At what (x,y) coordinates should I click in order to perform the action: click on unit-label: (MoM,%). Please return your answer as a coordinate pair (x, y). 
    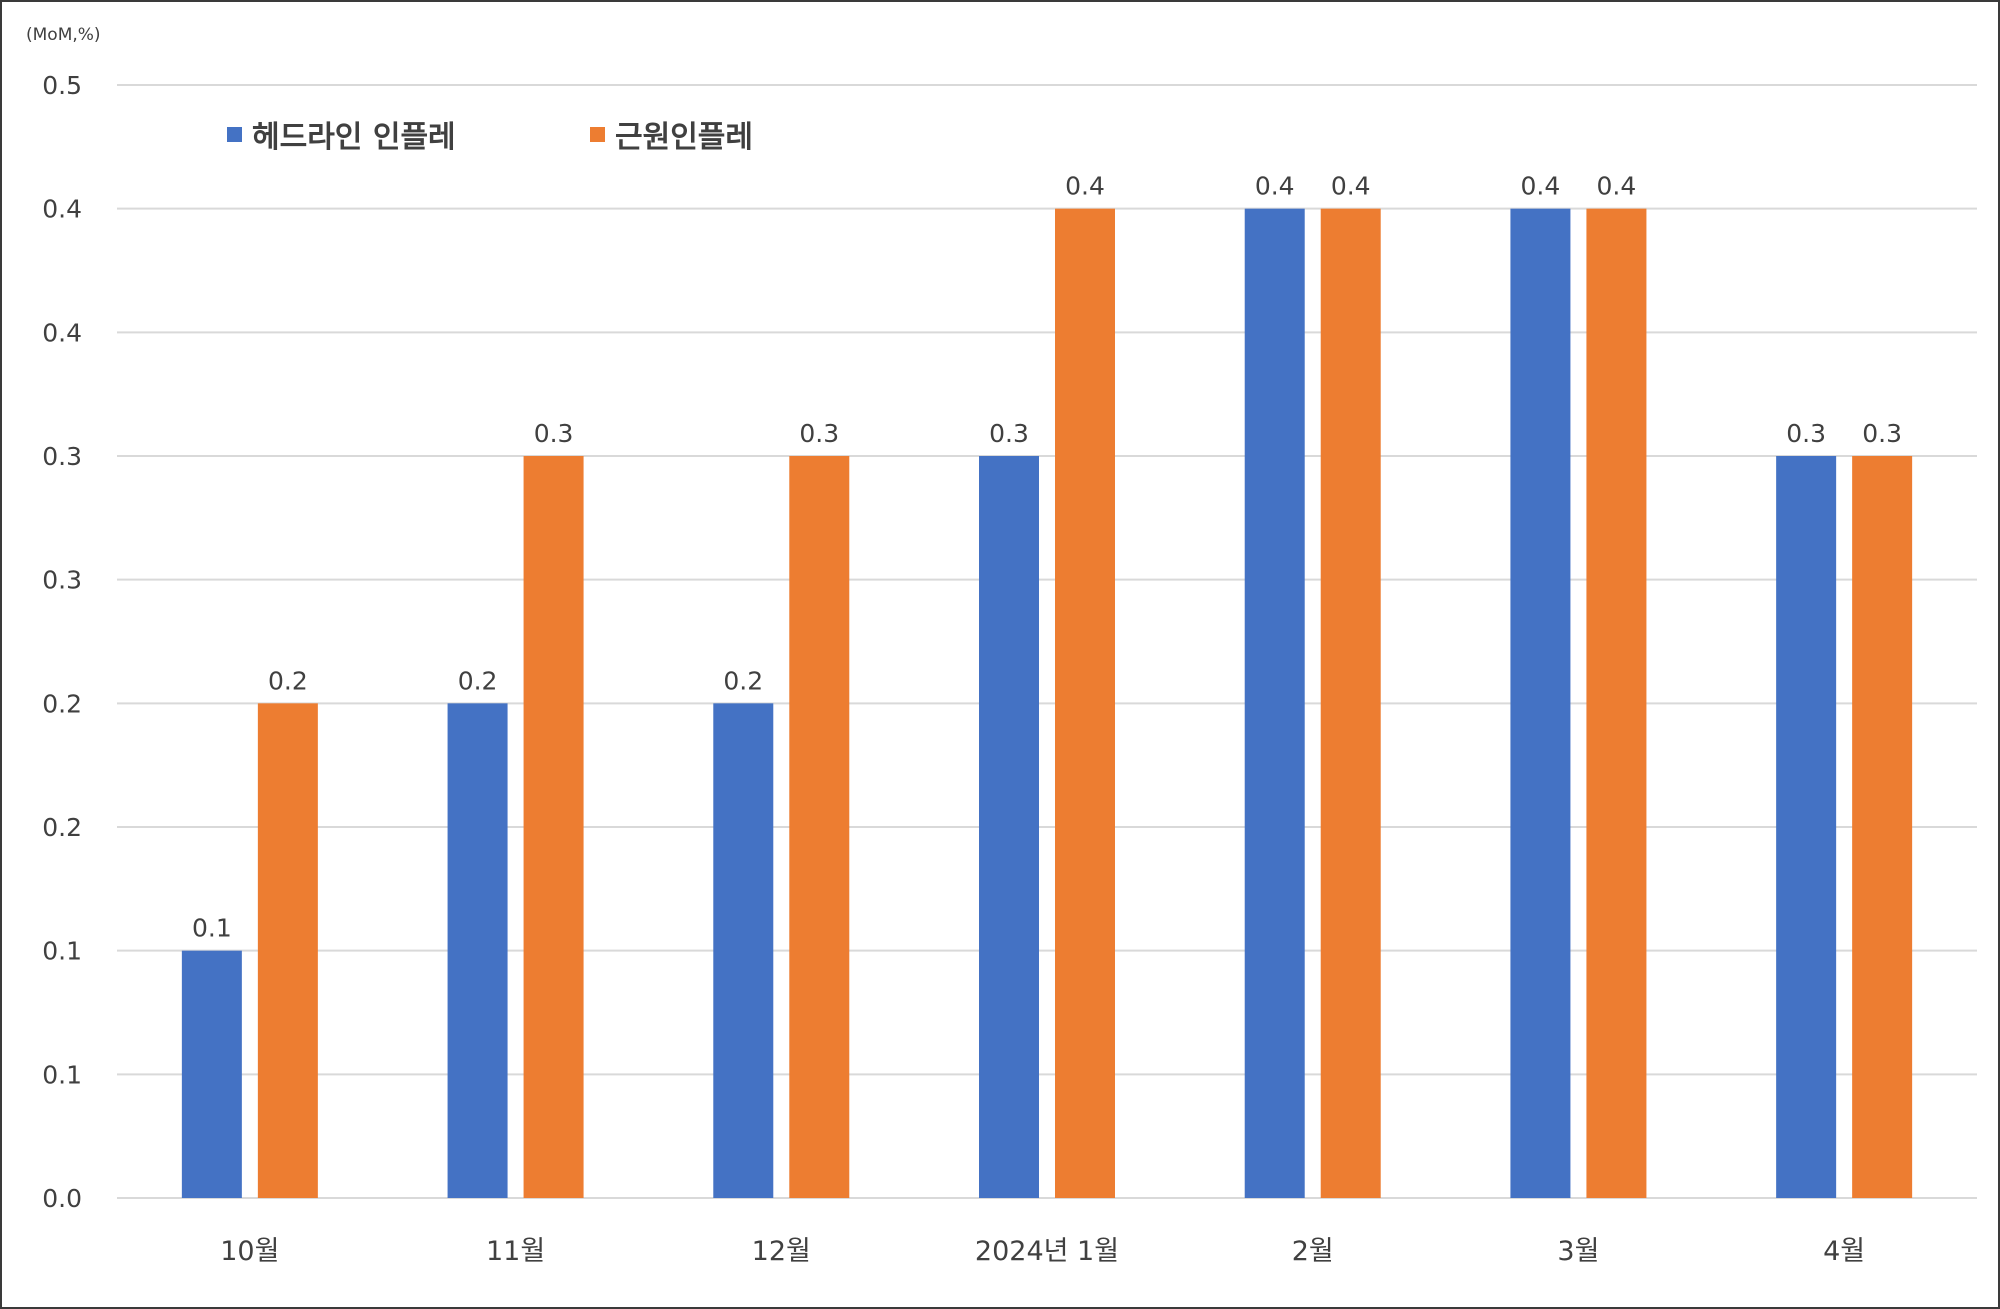
    Looking at the image, I should click on (63, 35).